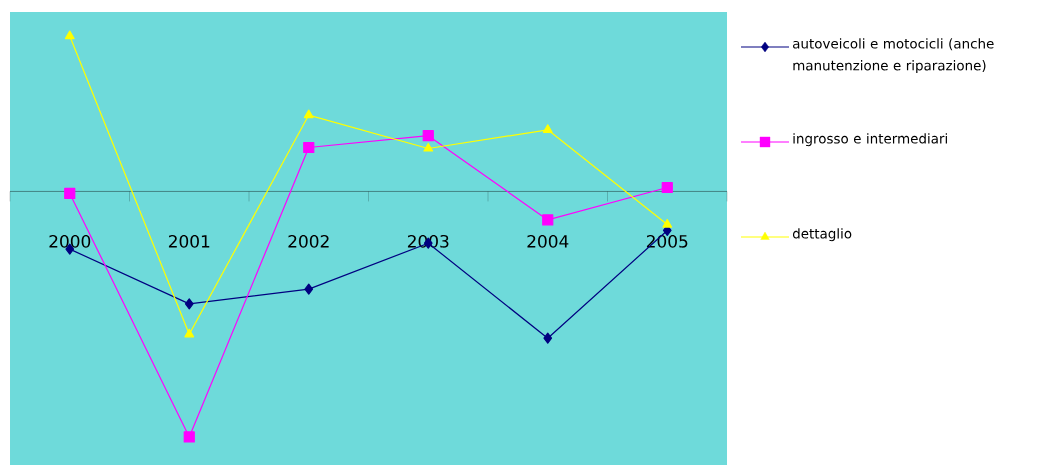  I want to click on x-tick-label: 2000, so click(70, 241).